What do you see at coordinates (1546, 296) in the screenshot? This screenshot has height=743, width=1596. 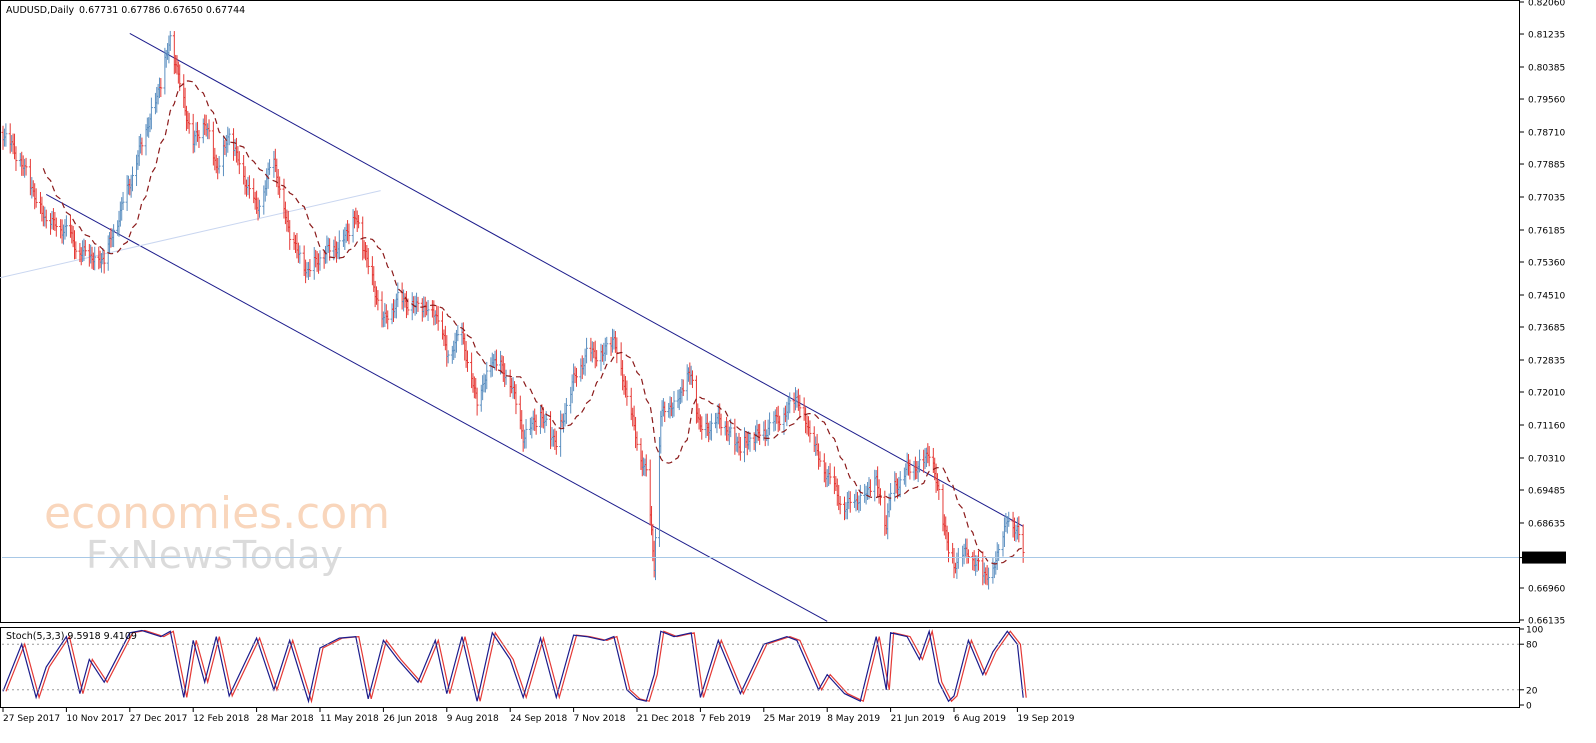 I see `price-tick-label: 0.74510` at bounding box center [1546, 296].